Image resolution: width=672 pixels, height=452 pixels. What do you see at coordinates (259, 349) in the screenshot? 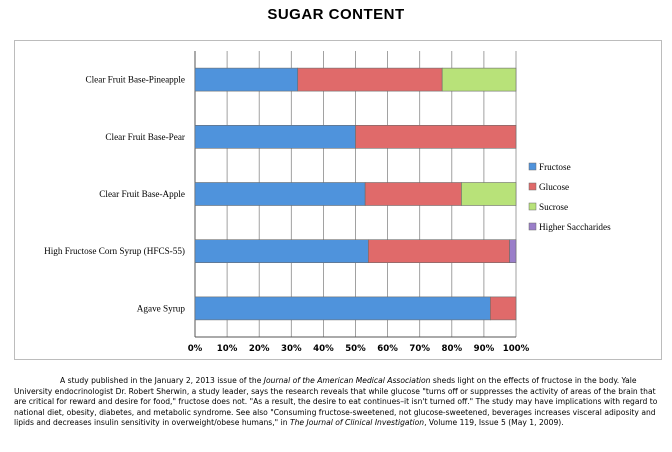
I see `x-tick-label: 20%` at bounding box center [259, 349].